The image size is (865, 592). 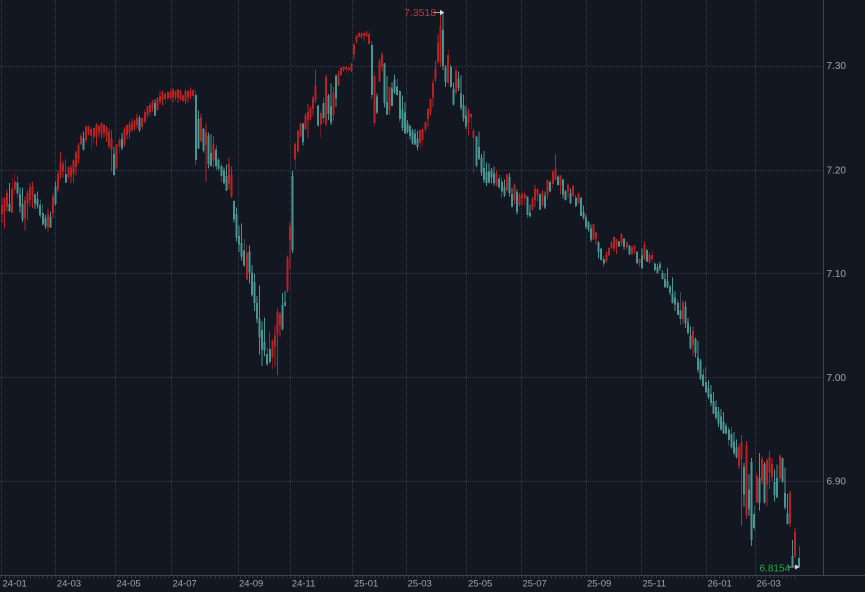 I want to click on svg-text: 24-11, so click(x=304, y=583).